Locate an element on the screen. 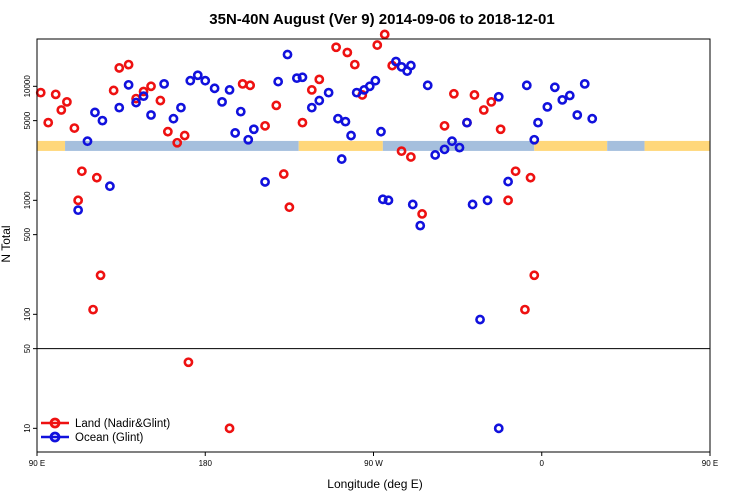 This screenshot has width=750, height=500. legend: Land (Nadir&Glint) Ocean (Glint) is located at coordinates (105, 430).